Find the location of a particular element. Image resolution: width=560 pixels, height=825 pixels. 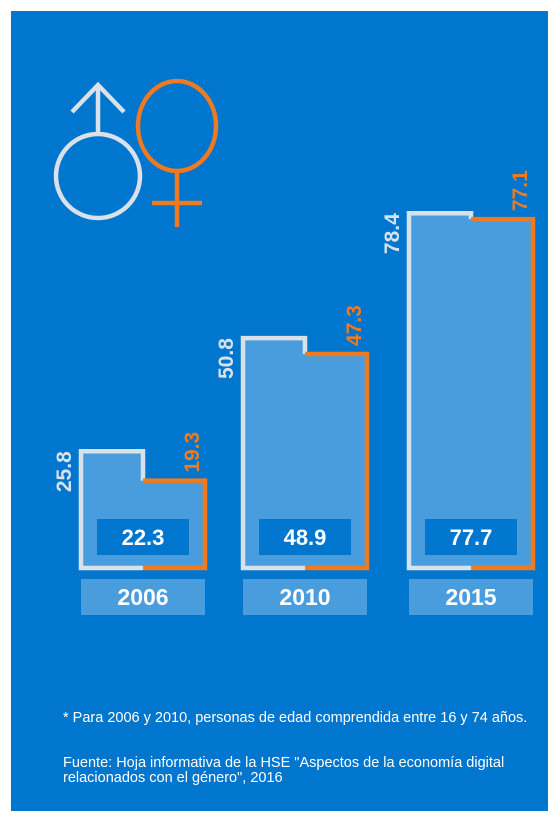

men-value-label: 25.8 is located at coordinates (64, 471).